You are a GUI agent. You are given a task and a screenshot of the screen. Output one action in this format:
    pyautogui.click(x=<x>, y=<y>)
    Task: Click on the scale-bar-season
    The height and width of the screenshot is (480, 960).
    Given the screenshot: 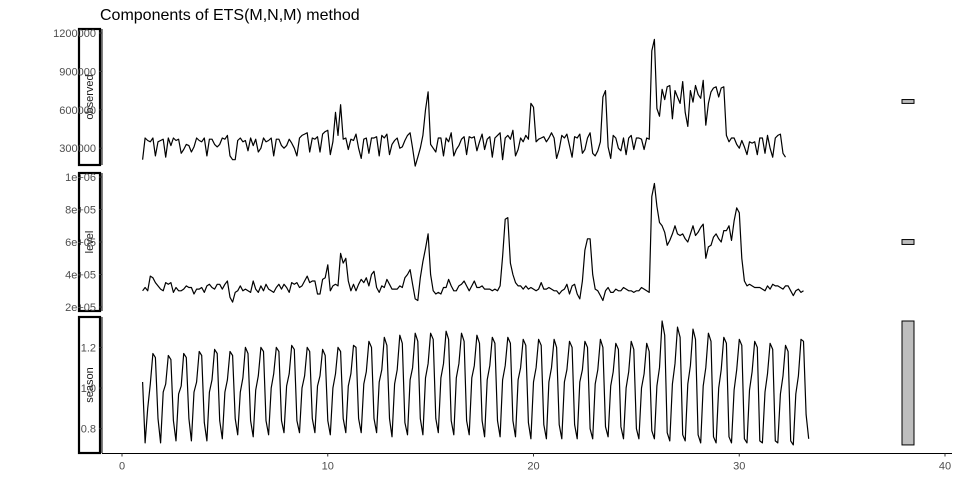 What is the action you would take?
    pyautogui.click(x=908, y=383)
    